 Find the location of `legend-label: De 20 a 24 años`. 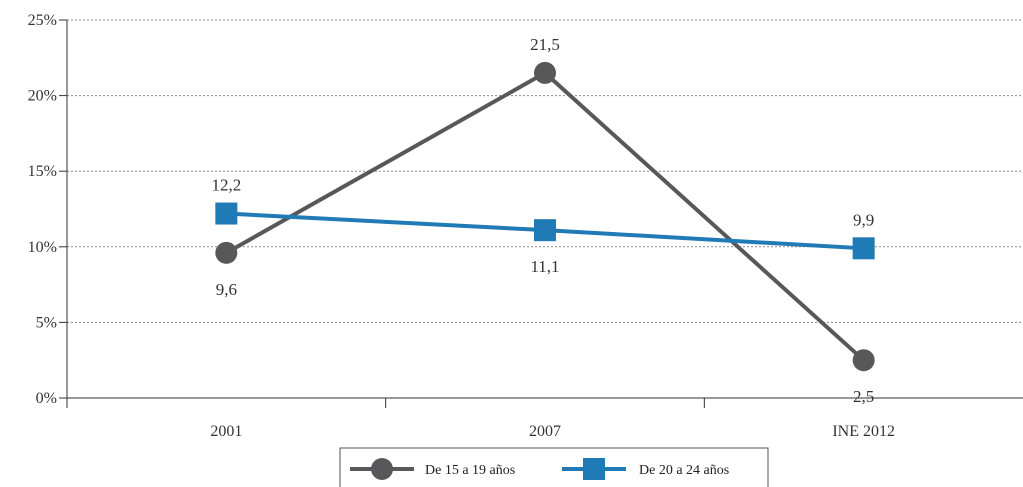

legend-label: De 20 a 24 años is located at coordinates (684, 470).